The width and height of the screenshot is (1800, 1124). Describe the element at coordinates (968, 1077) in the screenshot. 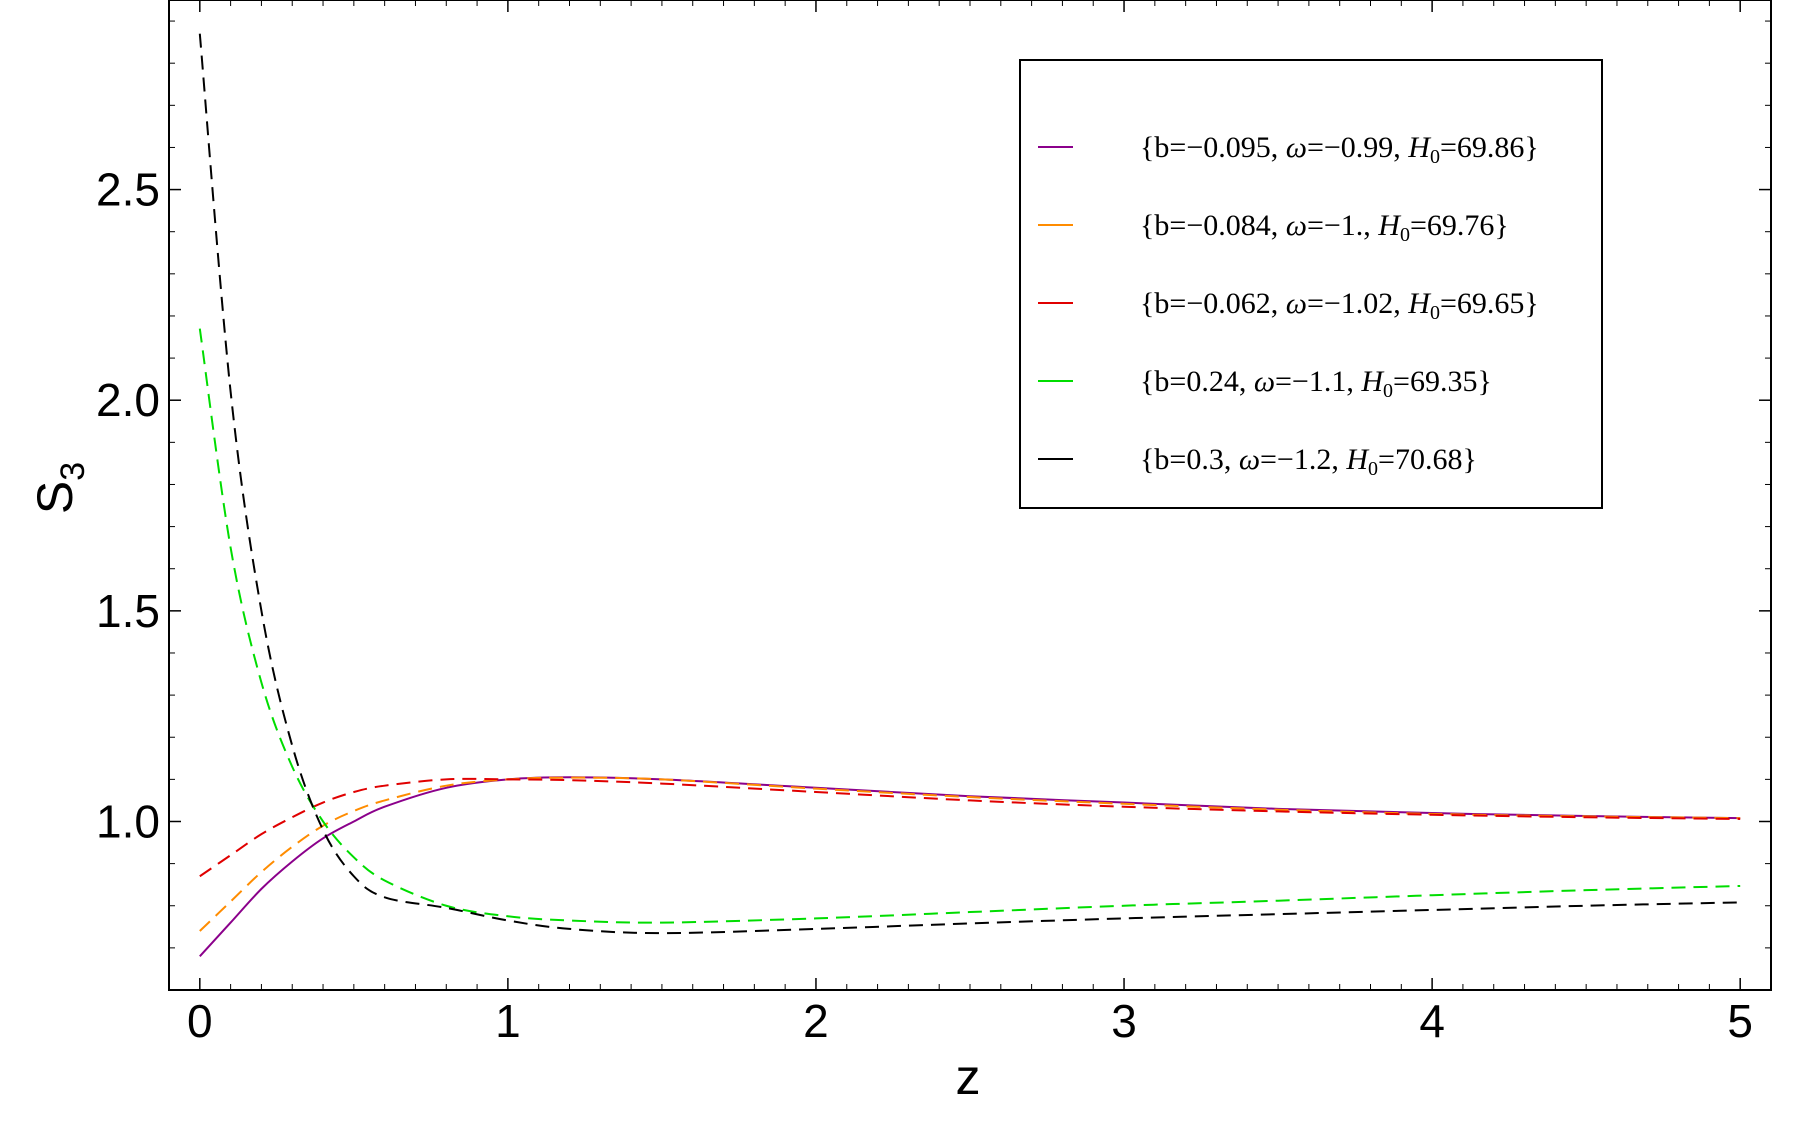

I see `x-axis-title: z` at that location.